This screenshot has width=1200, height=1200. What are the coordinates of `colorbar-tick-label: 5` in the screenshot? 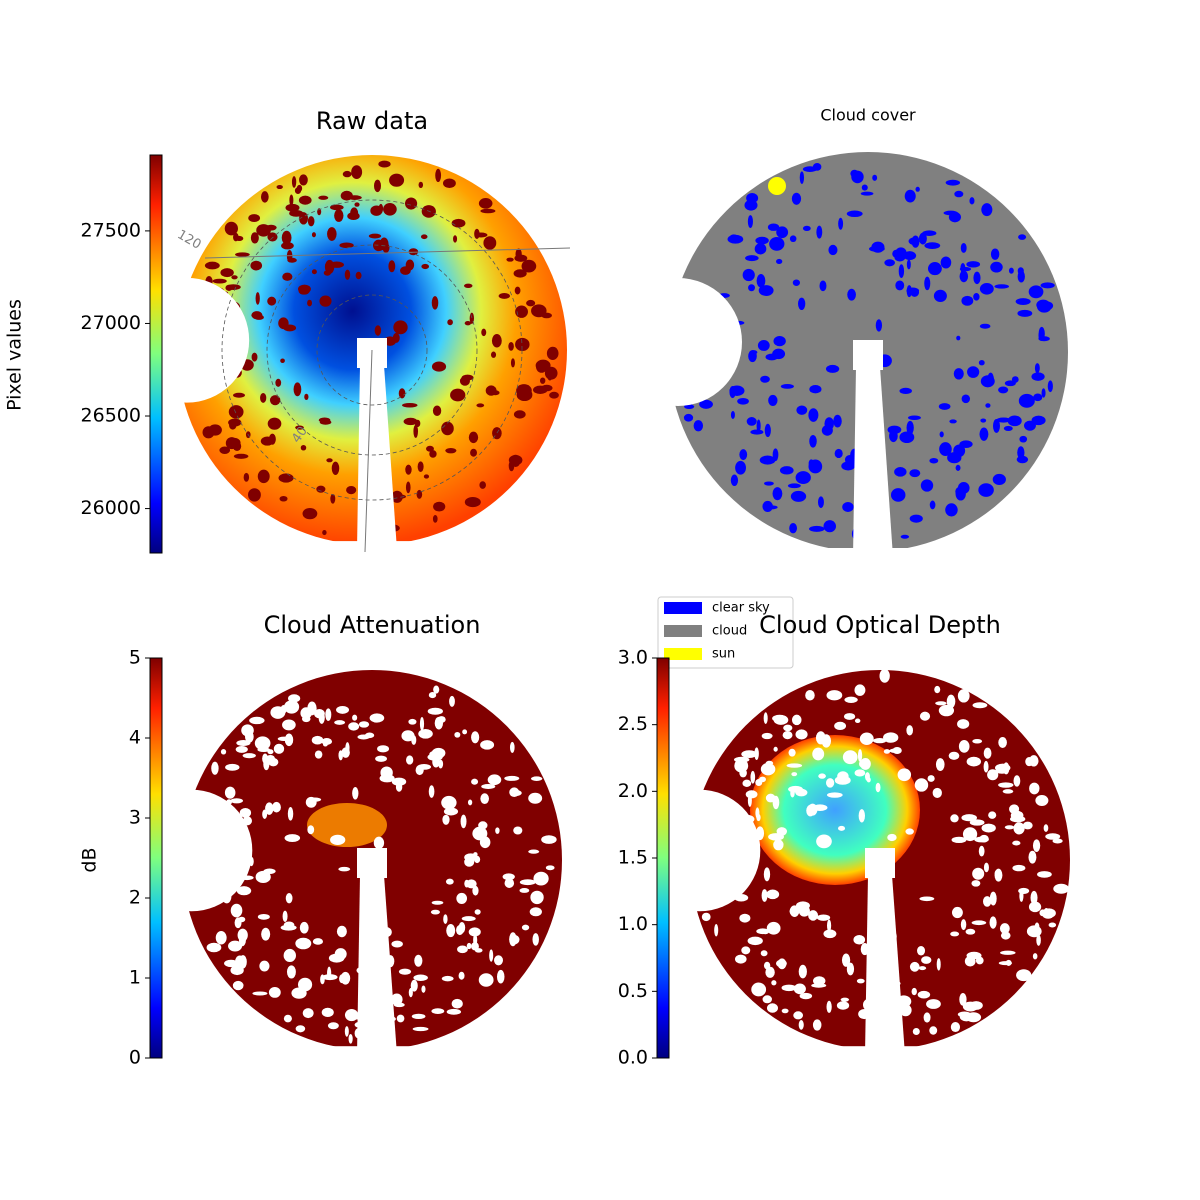 It's located at (135, 658).